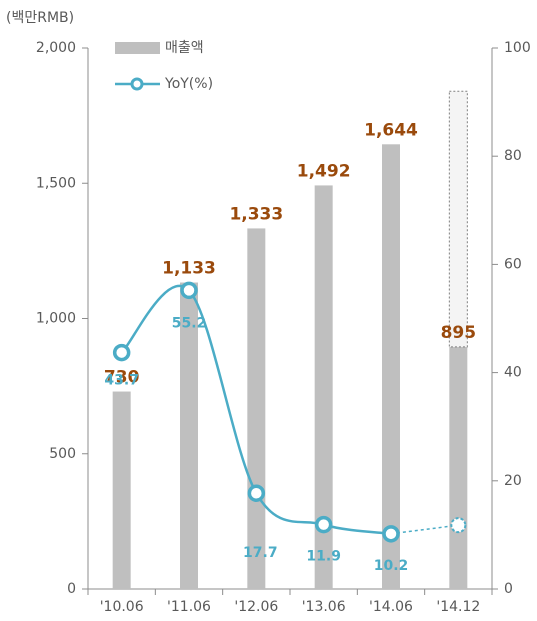 This screenshot has height=621, width=537. I want to click on legend-label: YoY(%), so click(188, 84).